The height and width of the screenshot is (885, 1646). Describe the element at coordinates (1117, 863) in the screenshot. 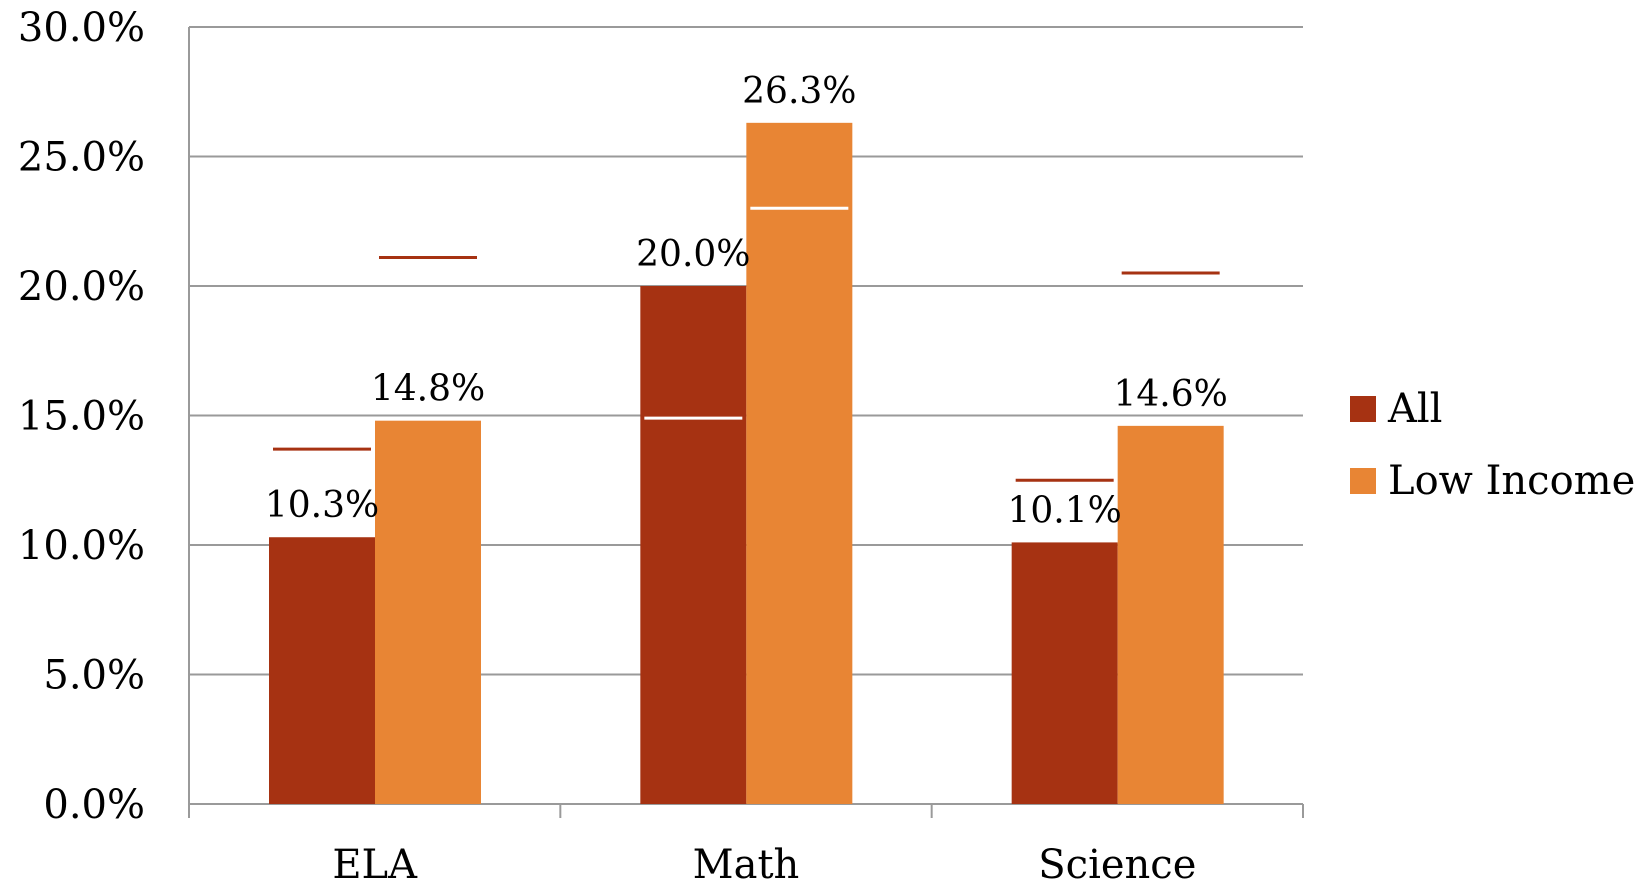

I see `x-tick-label: Science` at that location.